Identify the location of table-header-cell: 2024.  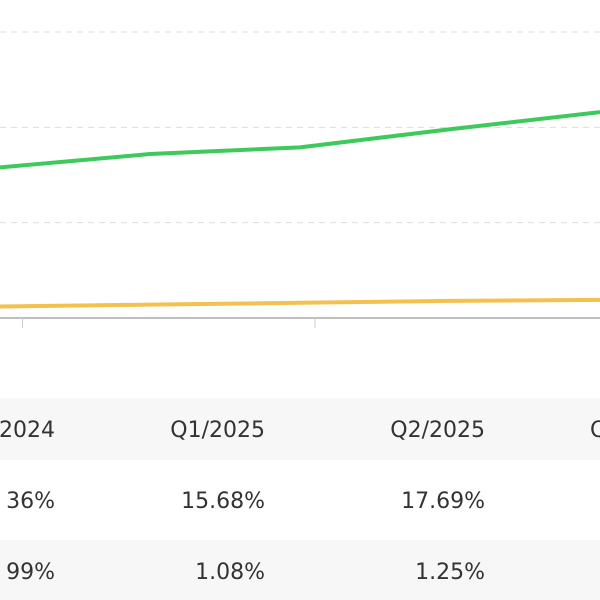
(27, 430).